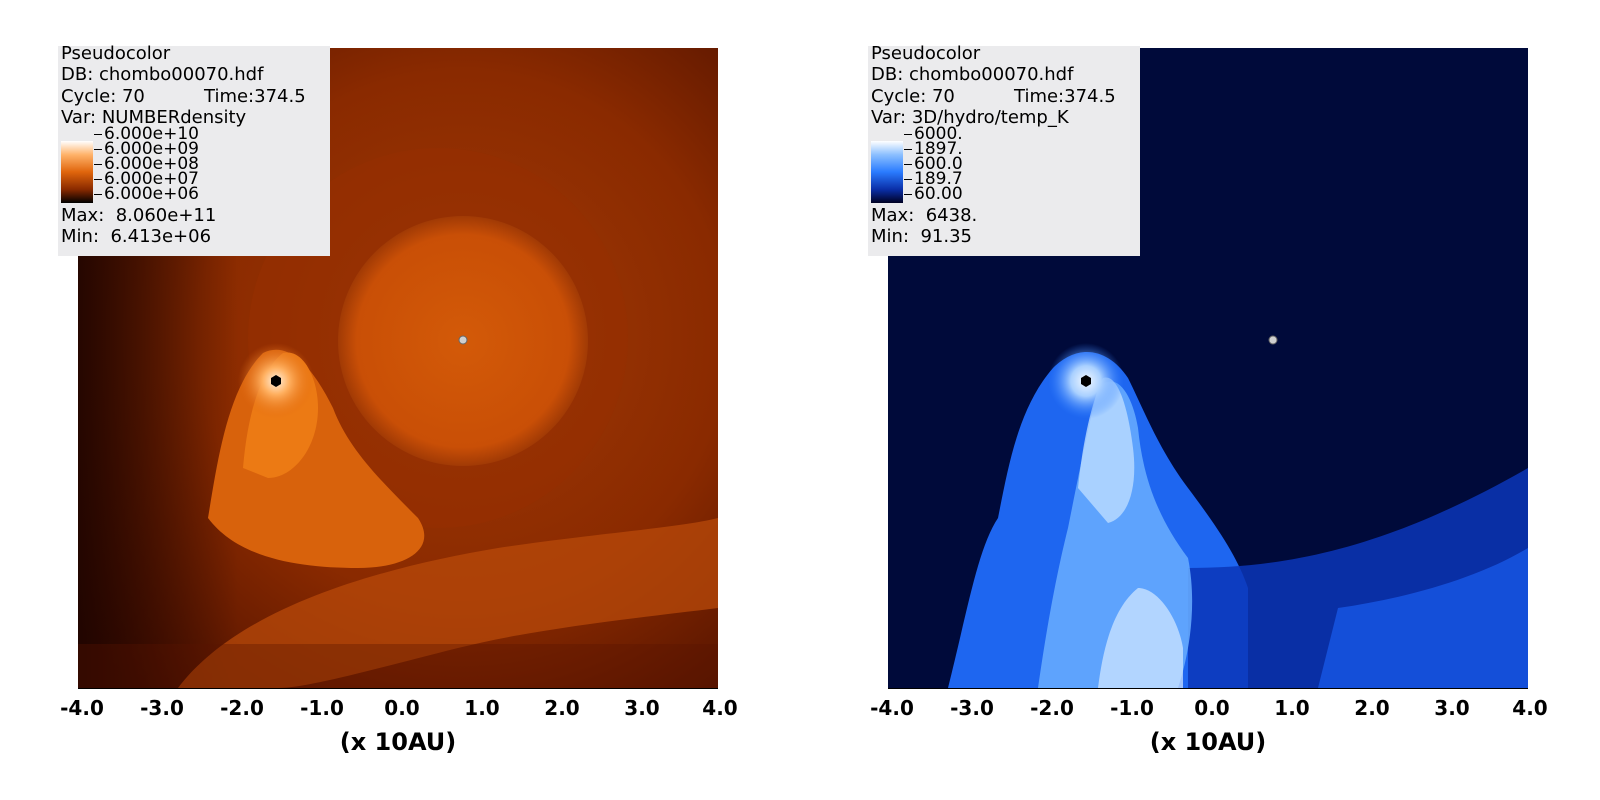 Image resolution: width=1600 pixels, height=800 pixels. I want to click on colorbar-tick-label: 60.00, so click(938, 194).